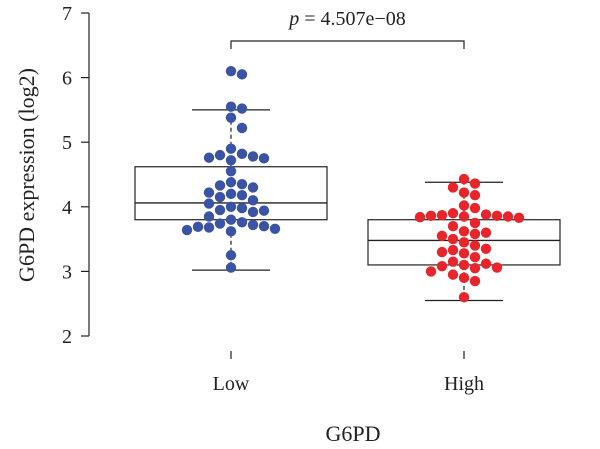 This screenshot has width=600, height=449. What do you see at coordinates (67, 79) in the screenshot?
I see `y-tick-label: 6` at bounding box center [67, 79].